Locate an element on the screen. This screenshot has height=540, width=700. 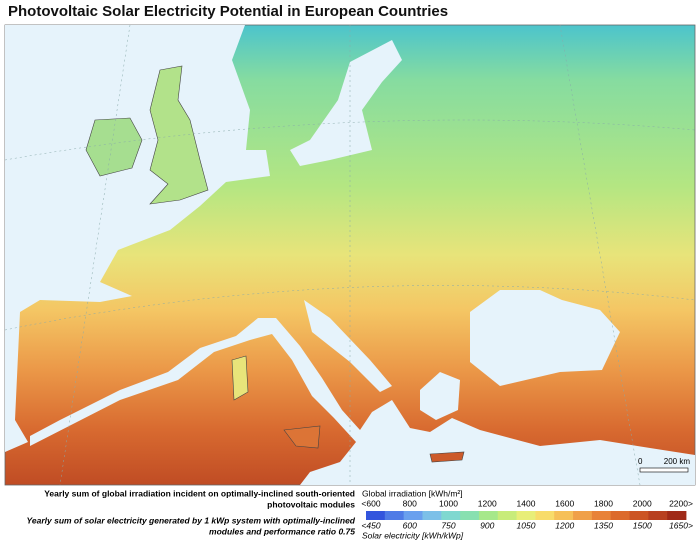
legend-title: Solar electricity [kWh/kWp] is located at coordinates (413, 535).